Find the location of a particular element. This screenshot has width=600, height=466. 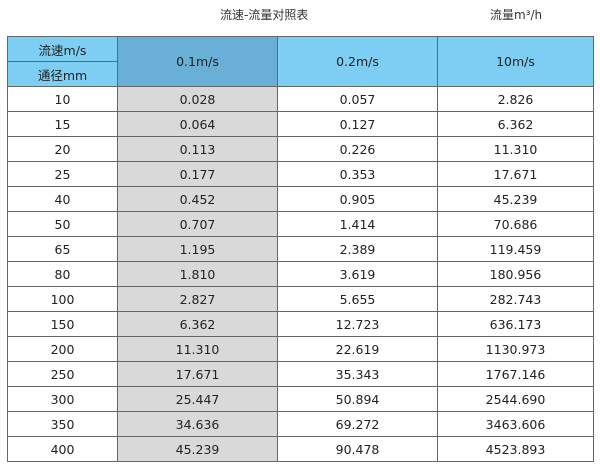

table-row: 250 17.671 35.343 1767.146 is located at coordinates (300, 374).